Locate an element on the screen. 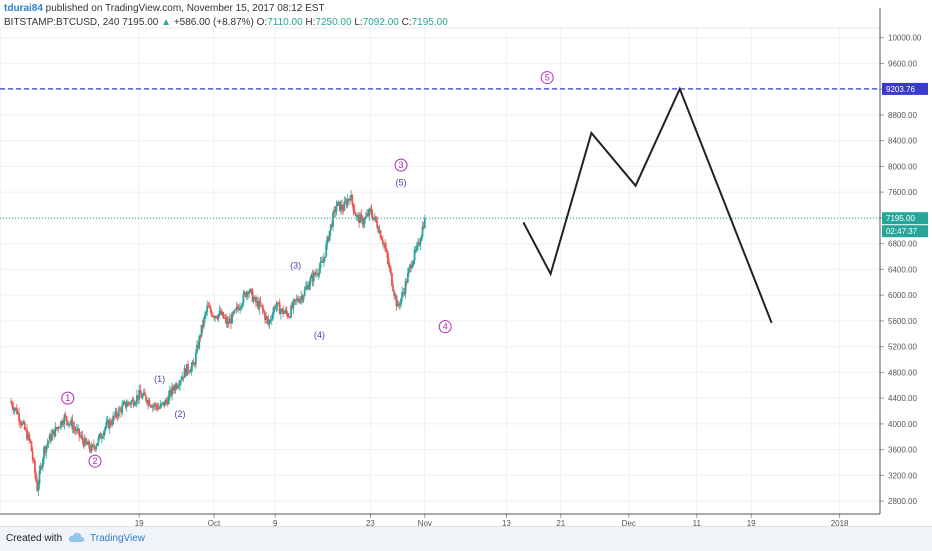 The width and height of the screenshot is (932, 551). wave-label-3: 3 is located at coordinates (400, 165).